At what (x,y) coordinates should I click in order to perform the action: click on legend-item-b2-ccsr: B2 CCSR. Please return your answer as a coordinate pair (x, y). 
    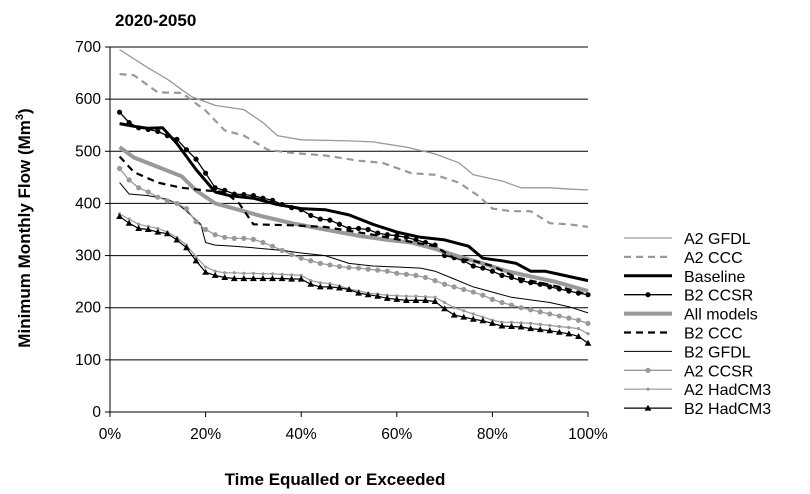
    Looking at the image, I should click on (688, 296).